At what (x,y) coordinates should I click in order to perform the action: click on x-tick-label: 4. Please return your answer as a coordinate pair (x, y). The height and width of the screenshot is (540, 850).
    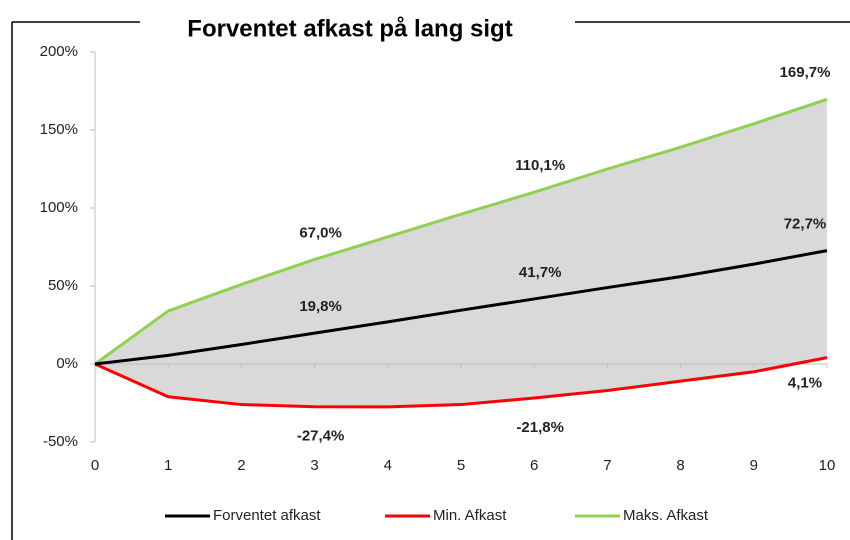
    Looking at the image, I should click on (388, 465).